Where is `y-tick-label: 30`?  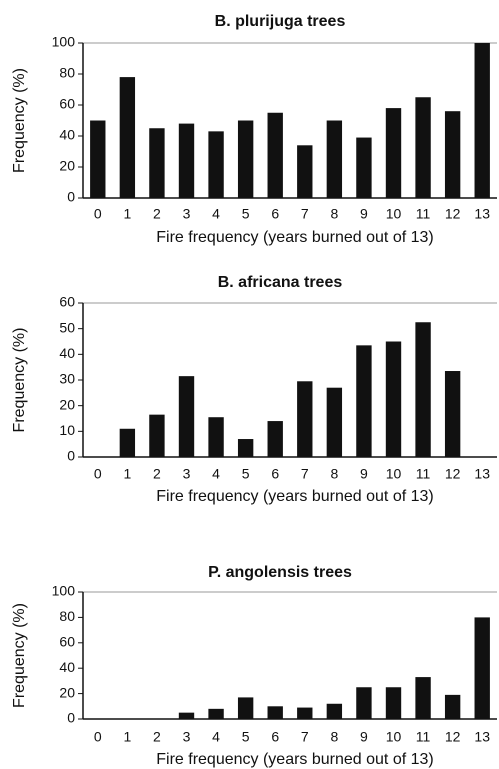 y-tick-label: 30 is located at coordinates (67, 379).